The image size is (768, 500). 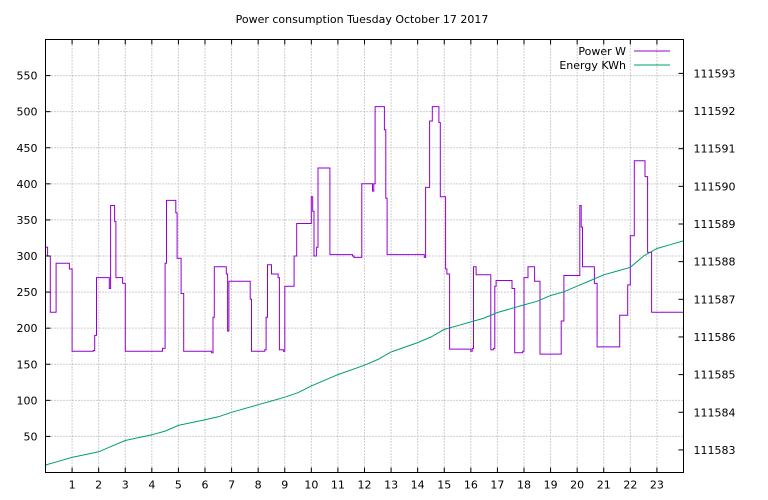 I want to click on x-tick-label: 12, so click(x=365, y=485).